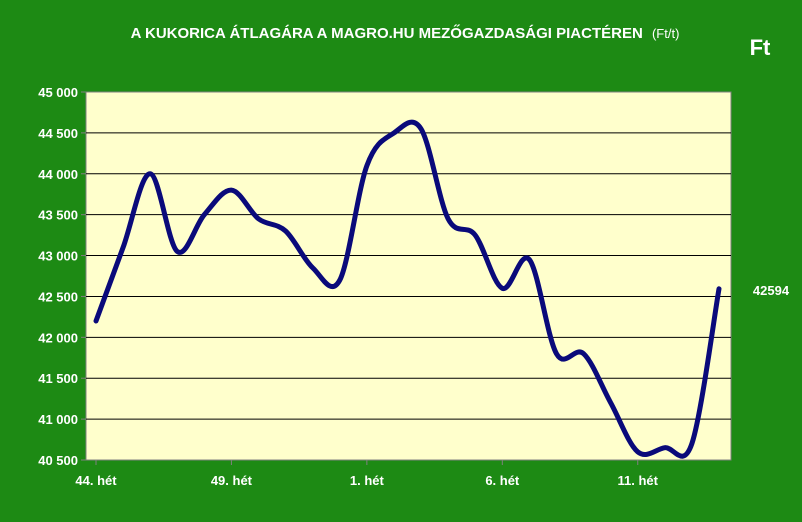 The width and height of the screenshot is (802, 522). Describe the element at coordinates (665, 33) in the screenshot. I see `chart-title-unit: (Ft/t)` at that location.